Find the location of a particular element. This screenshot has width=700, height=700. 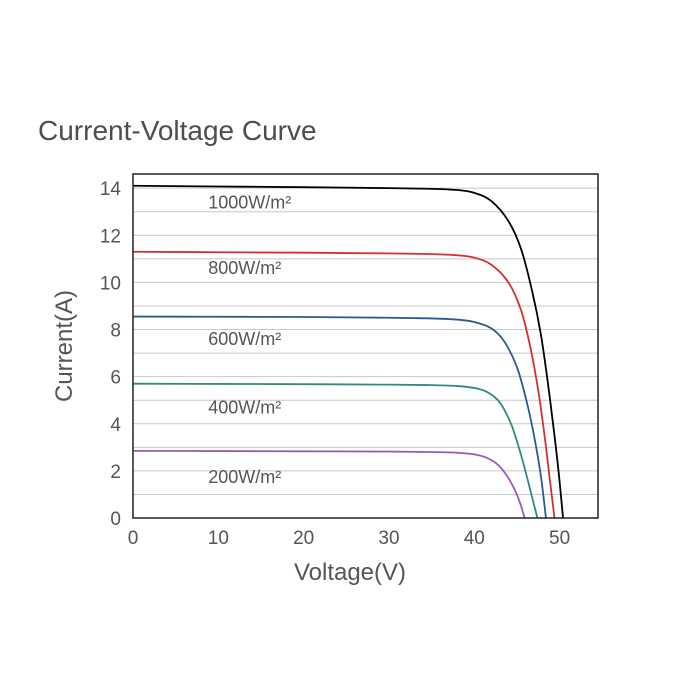

series-label-1: 800W/m² is located at coordinates (244, 268).